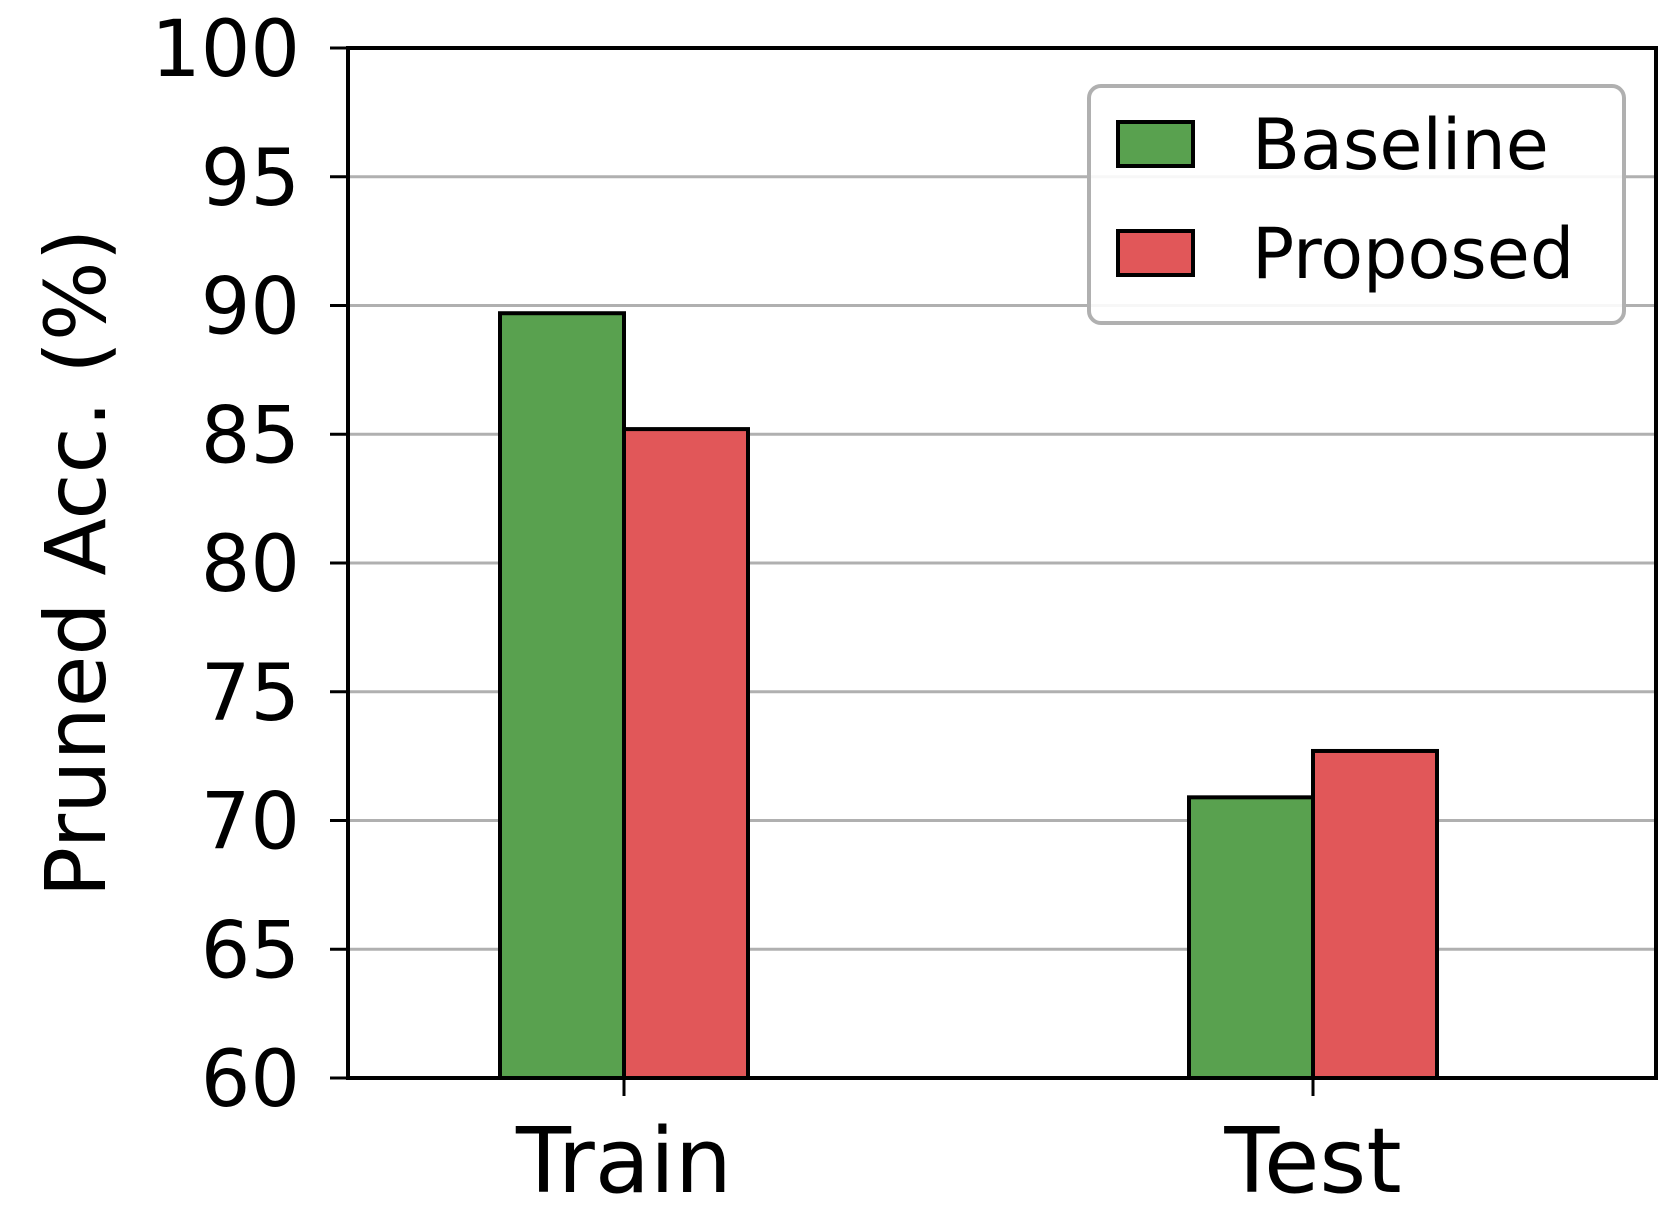  Describe the element at coordinates (1155, 253) in the screenshot. I see `legend-swatch-proposed` at that location.